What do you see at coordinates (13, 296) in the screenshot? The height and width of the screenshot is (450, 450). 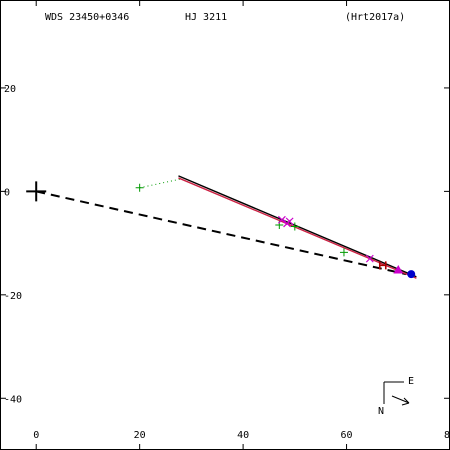 I see `y-tick-label: -20` at bounding box center [13, 296].